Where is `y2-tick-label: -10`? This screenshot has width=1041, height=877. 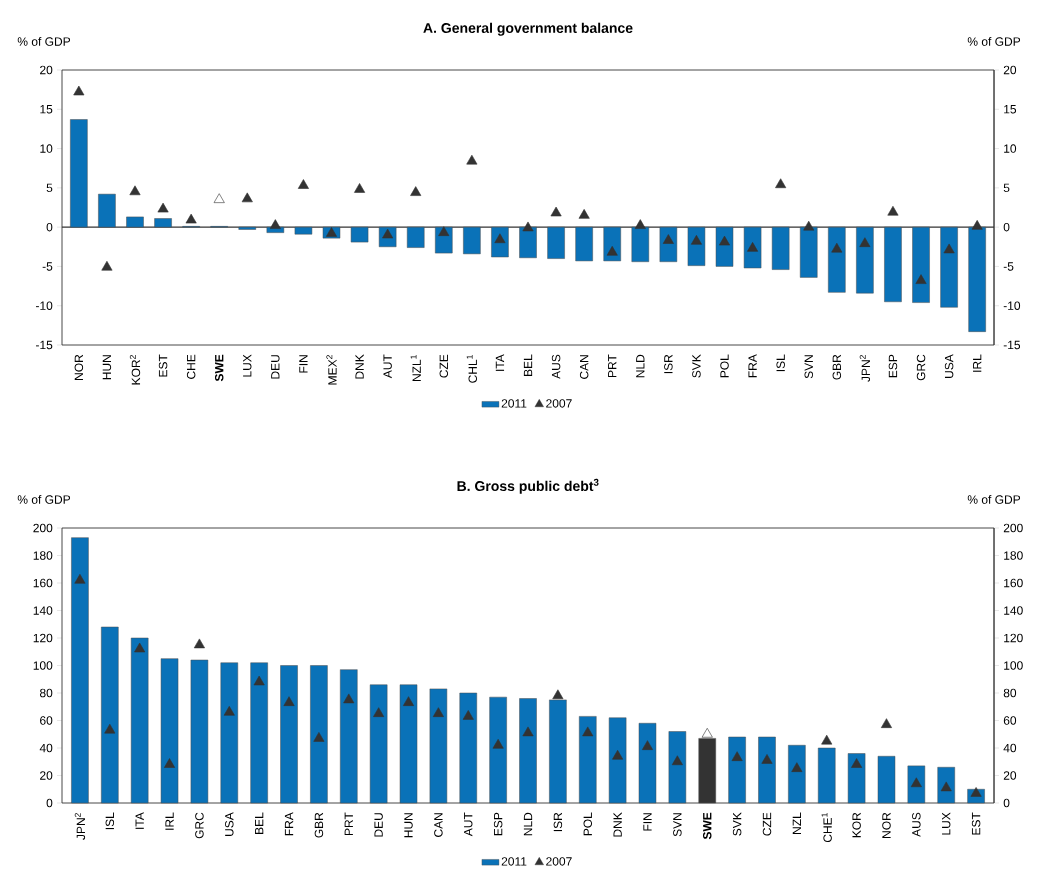
y2-tick-label: -10 is located at coordinates (1012, 305).